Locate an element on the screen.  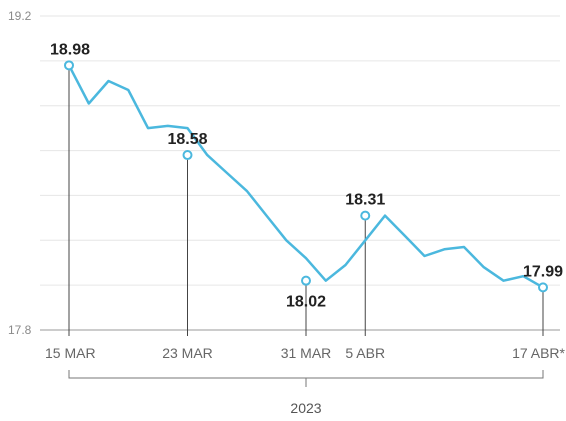
x-tick-label: 31 MAR is located at coordinates (306, 353).